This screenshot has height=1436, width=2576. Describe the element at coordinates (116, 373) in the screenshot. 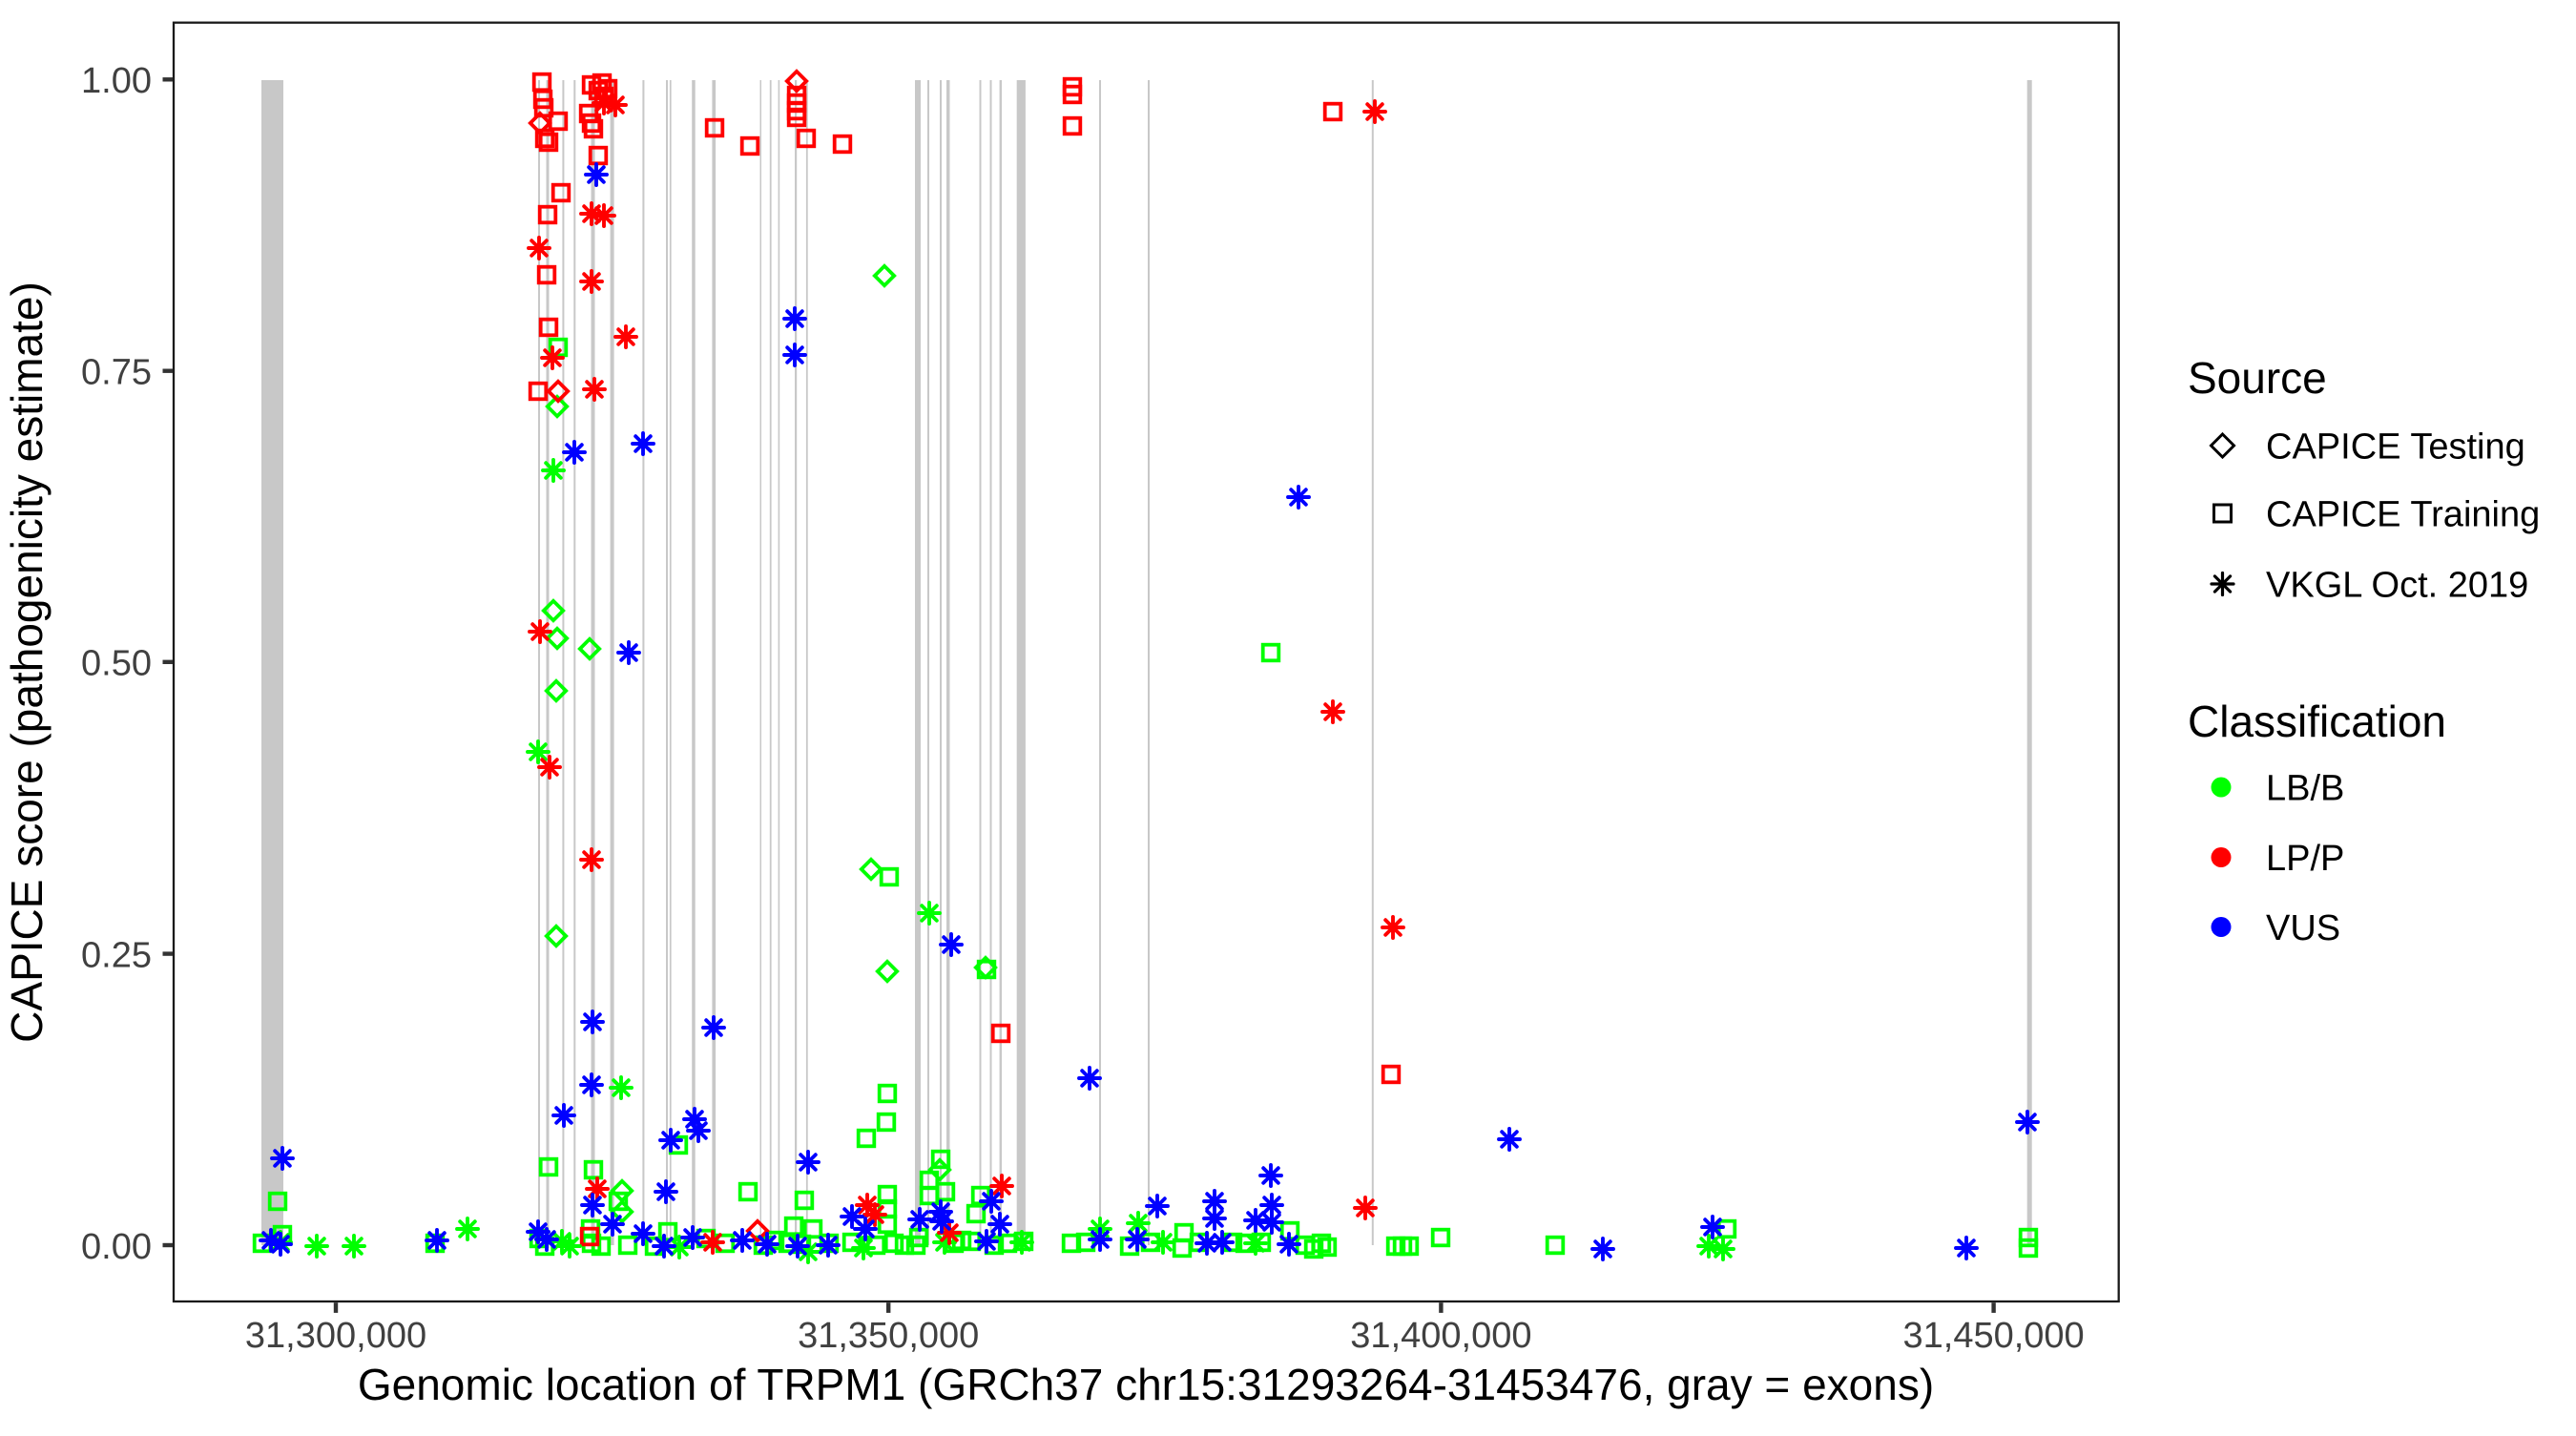

I see `svg-text: 0.75` at that location.